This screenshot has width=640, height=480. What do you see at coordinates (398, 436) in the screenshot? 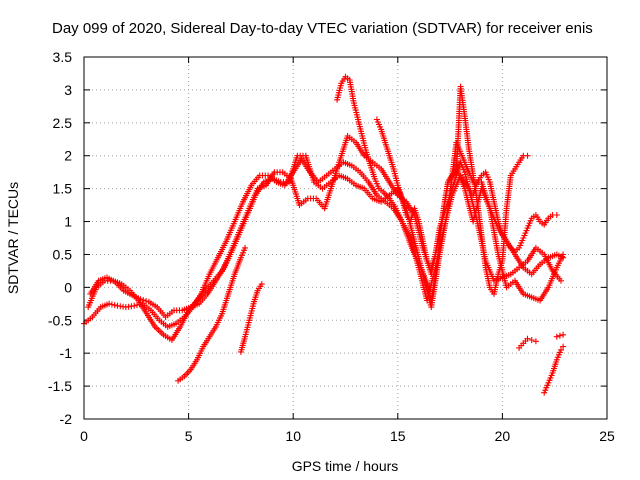
I see `x-tick-label: 15` at bounding box center [398, 436].